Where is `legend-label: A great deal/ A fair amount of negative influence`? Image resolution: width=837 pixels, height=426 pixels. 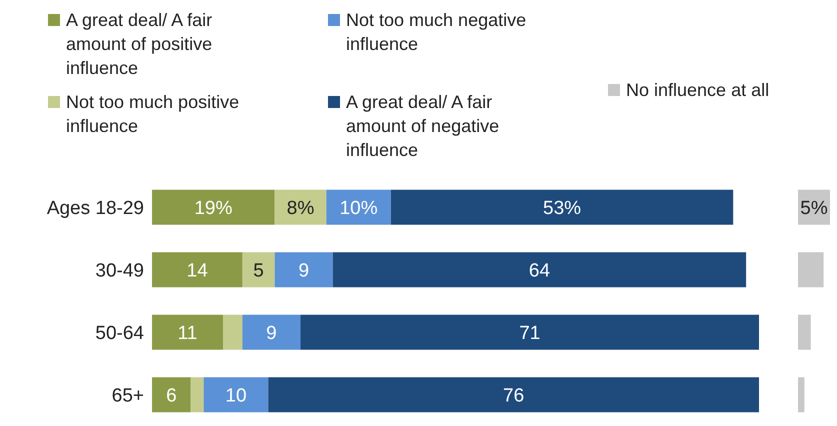
legend-label: A great deal/ A fair amount of negative influence is located at coordinates (423, 126).